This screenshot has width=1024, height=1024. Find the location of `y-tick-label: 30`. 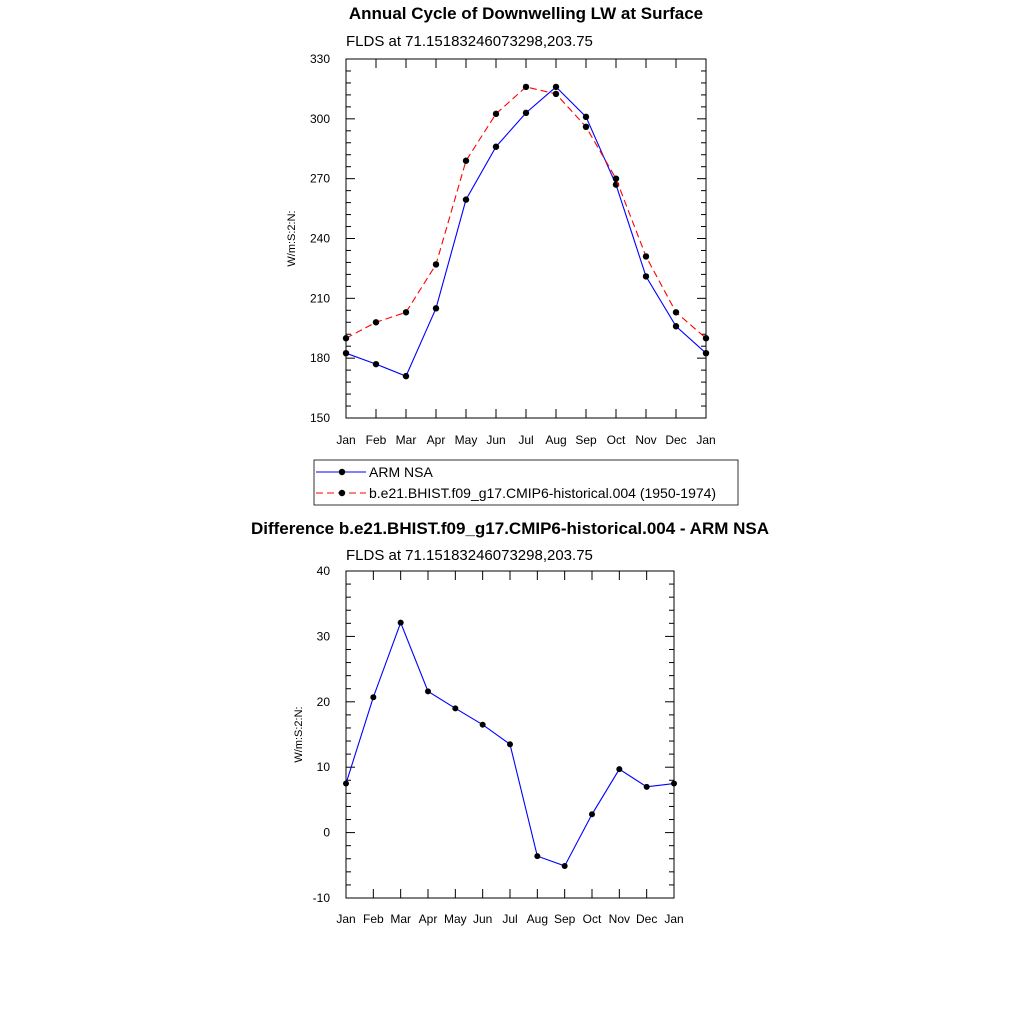

y-tick-label: 30 is located at coordinates (324, 636).